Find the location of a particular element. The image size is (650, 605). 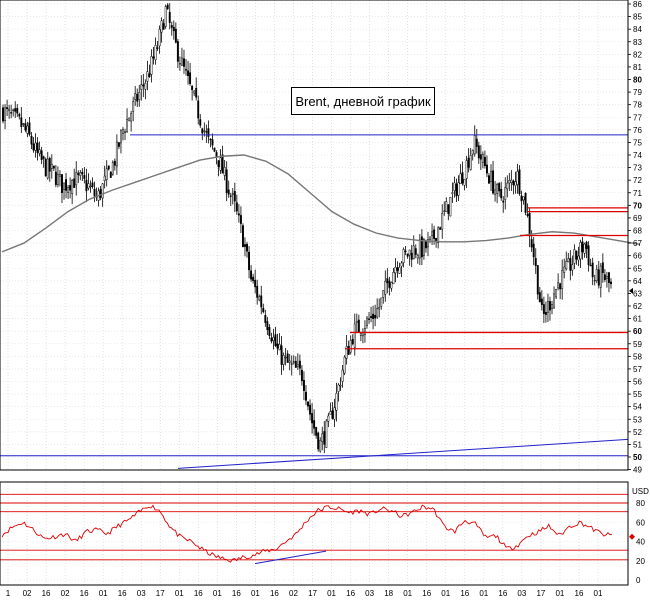

y-tick-label: 64 is located at coordinates (637, 281).